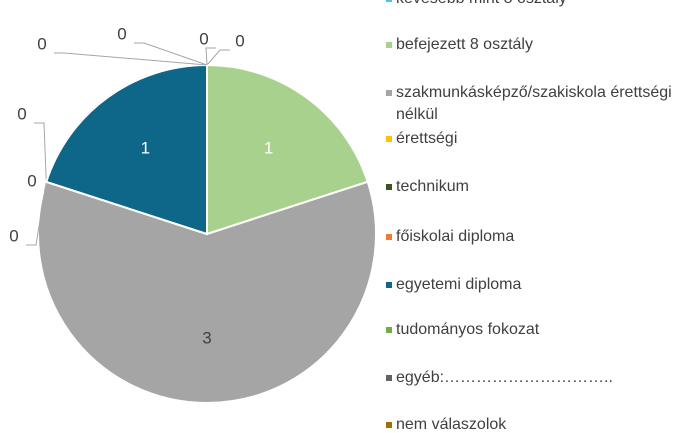 This screenshot has height=433, width=674. Describe the element at coordinates (468, 329) in the screenshot. I see `legend-label: tudományos fokozat` at that location.